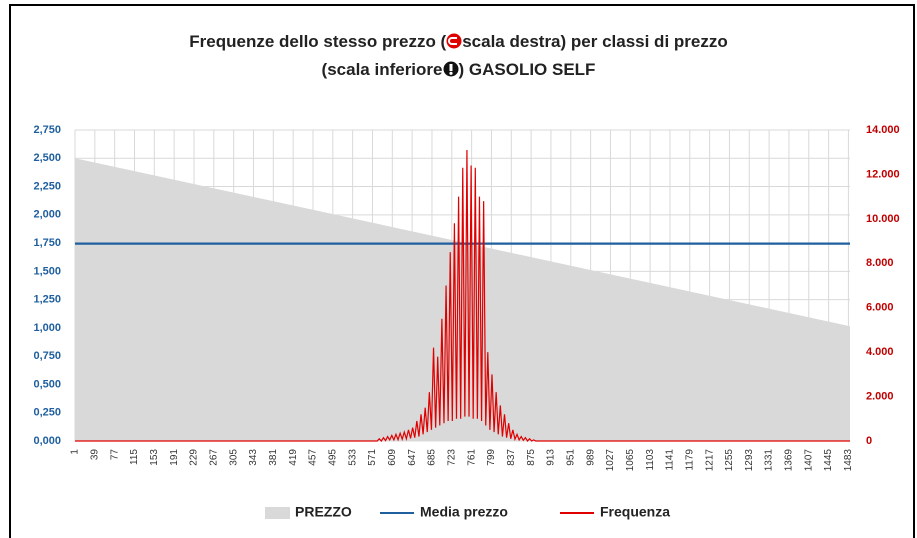 Image resolution: width=917 pixels, height=538 pixels. What do you see at coordinates (47, 384) in the screenshot?
I see `y-tick-label: 0,500` at bounding box center [47, 384].